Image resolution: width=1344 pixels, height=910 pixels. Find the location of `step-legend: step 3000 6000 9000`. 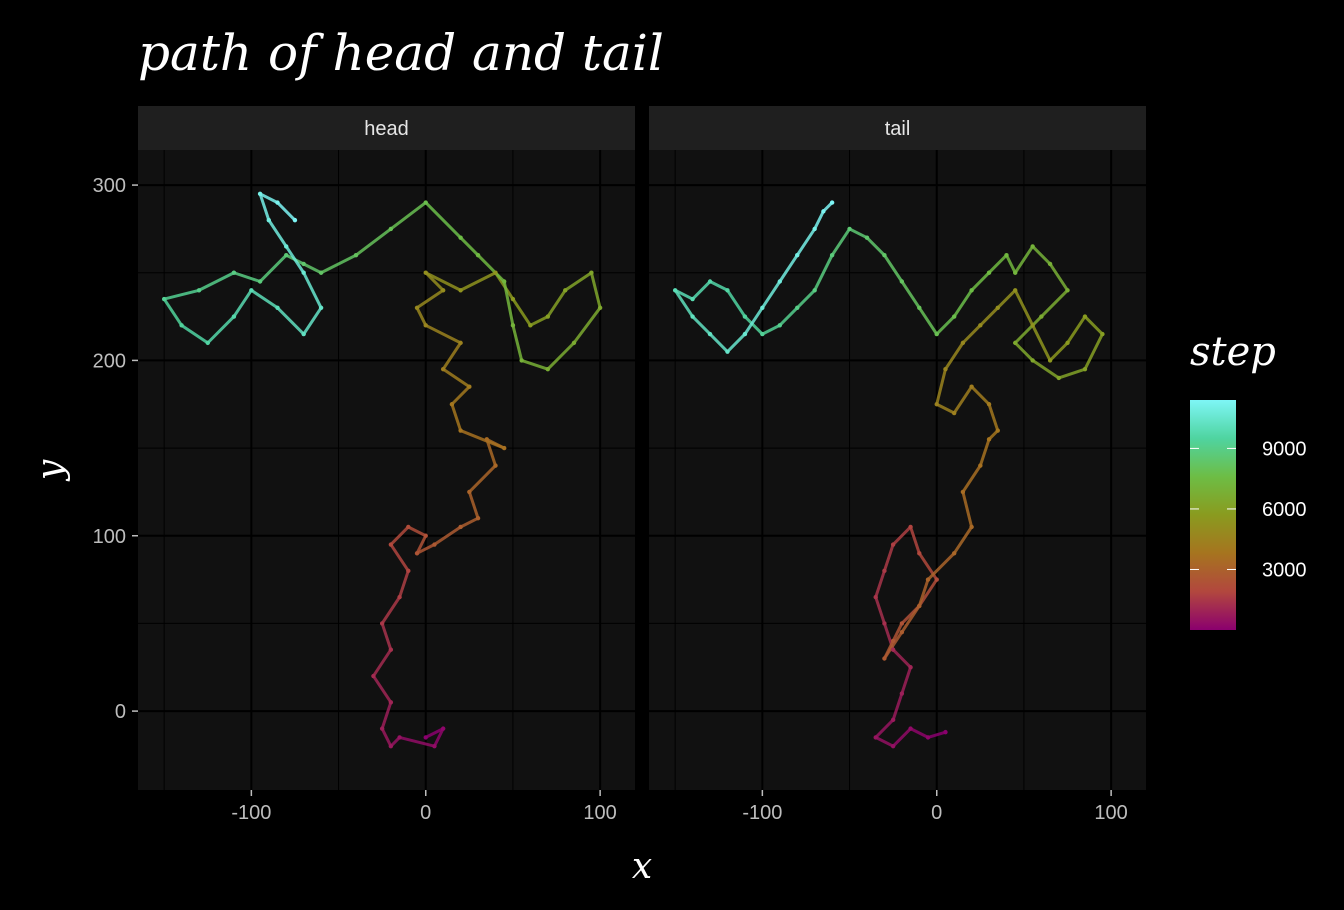

step-legend: step 3000 6000 9000 is located at coordinates (1248, 479).